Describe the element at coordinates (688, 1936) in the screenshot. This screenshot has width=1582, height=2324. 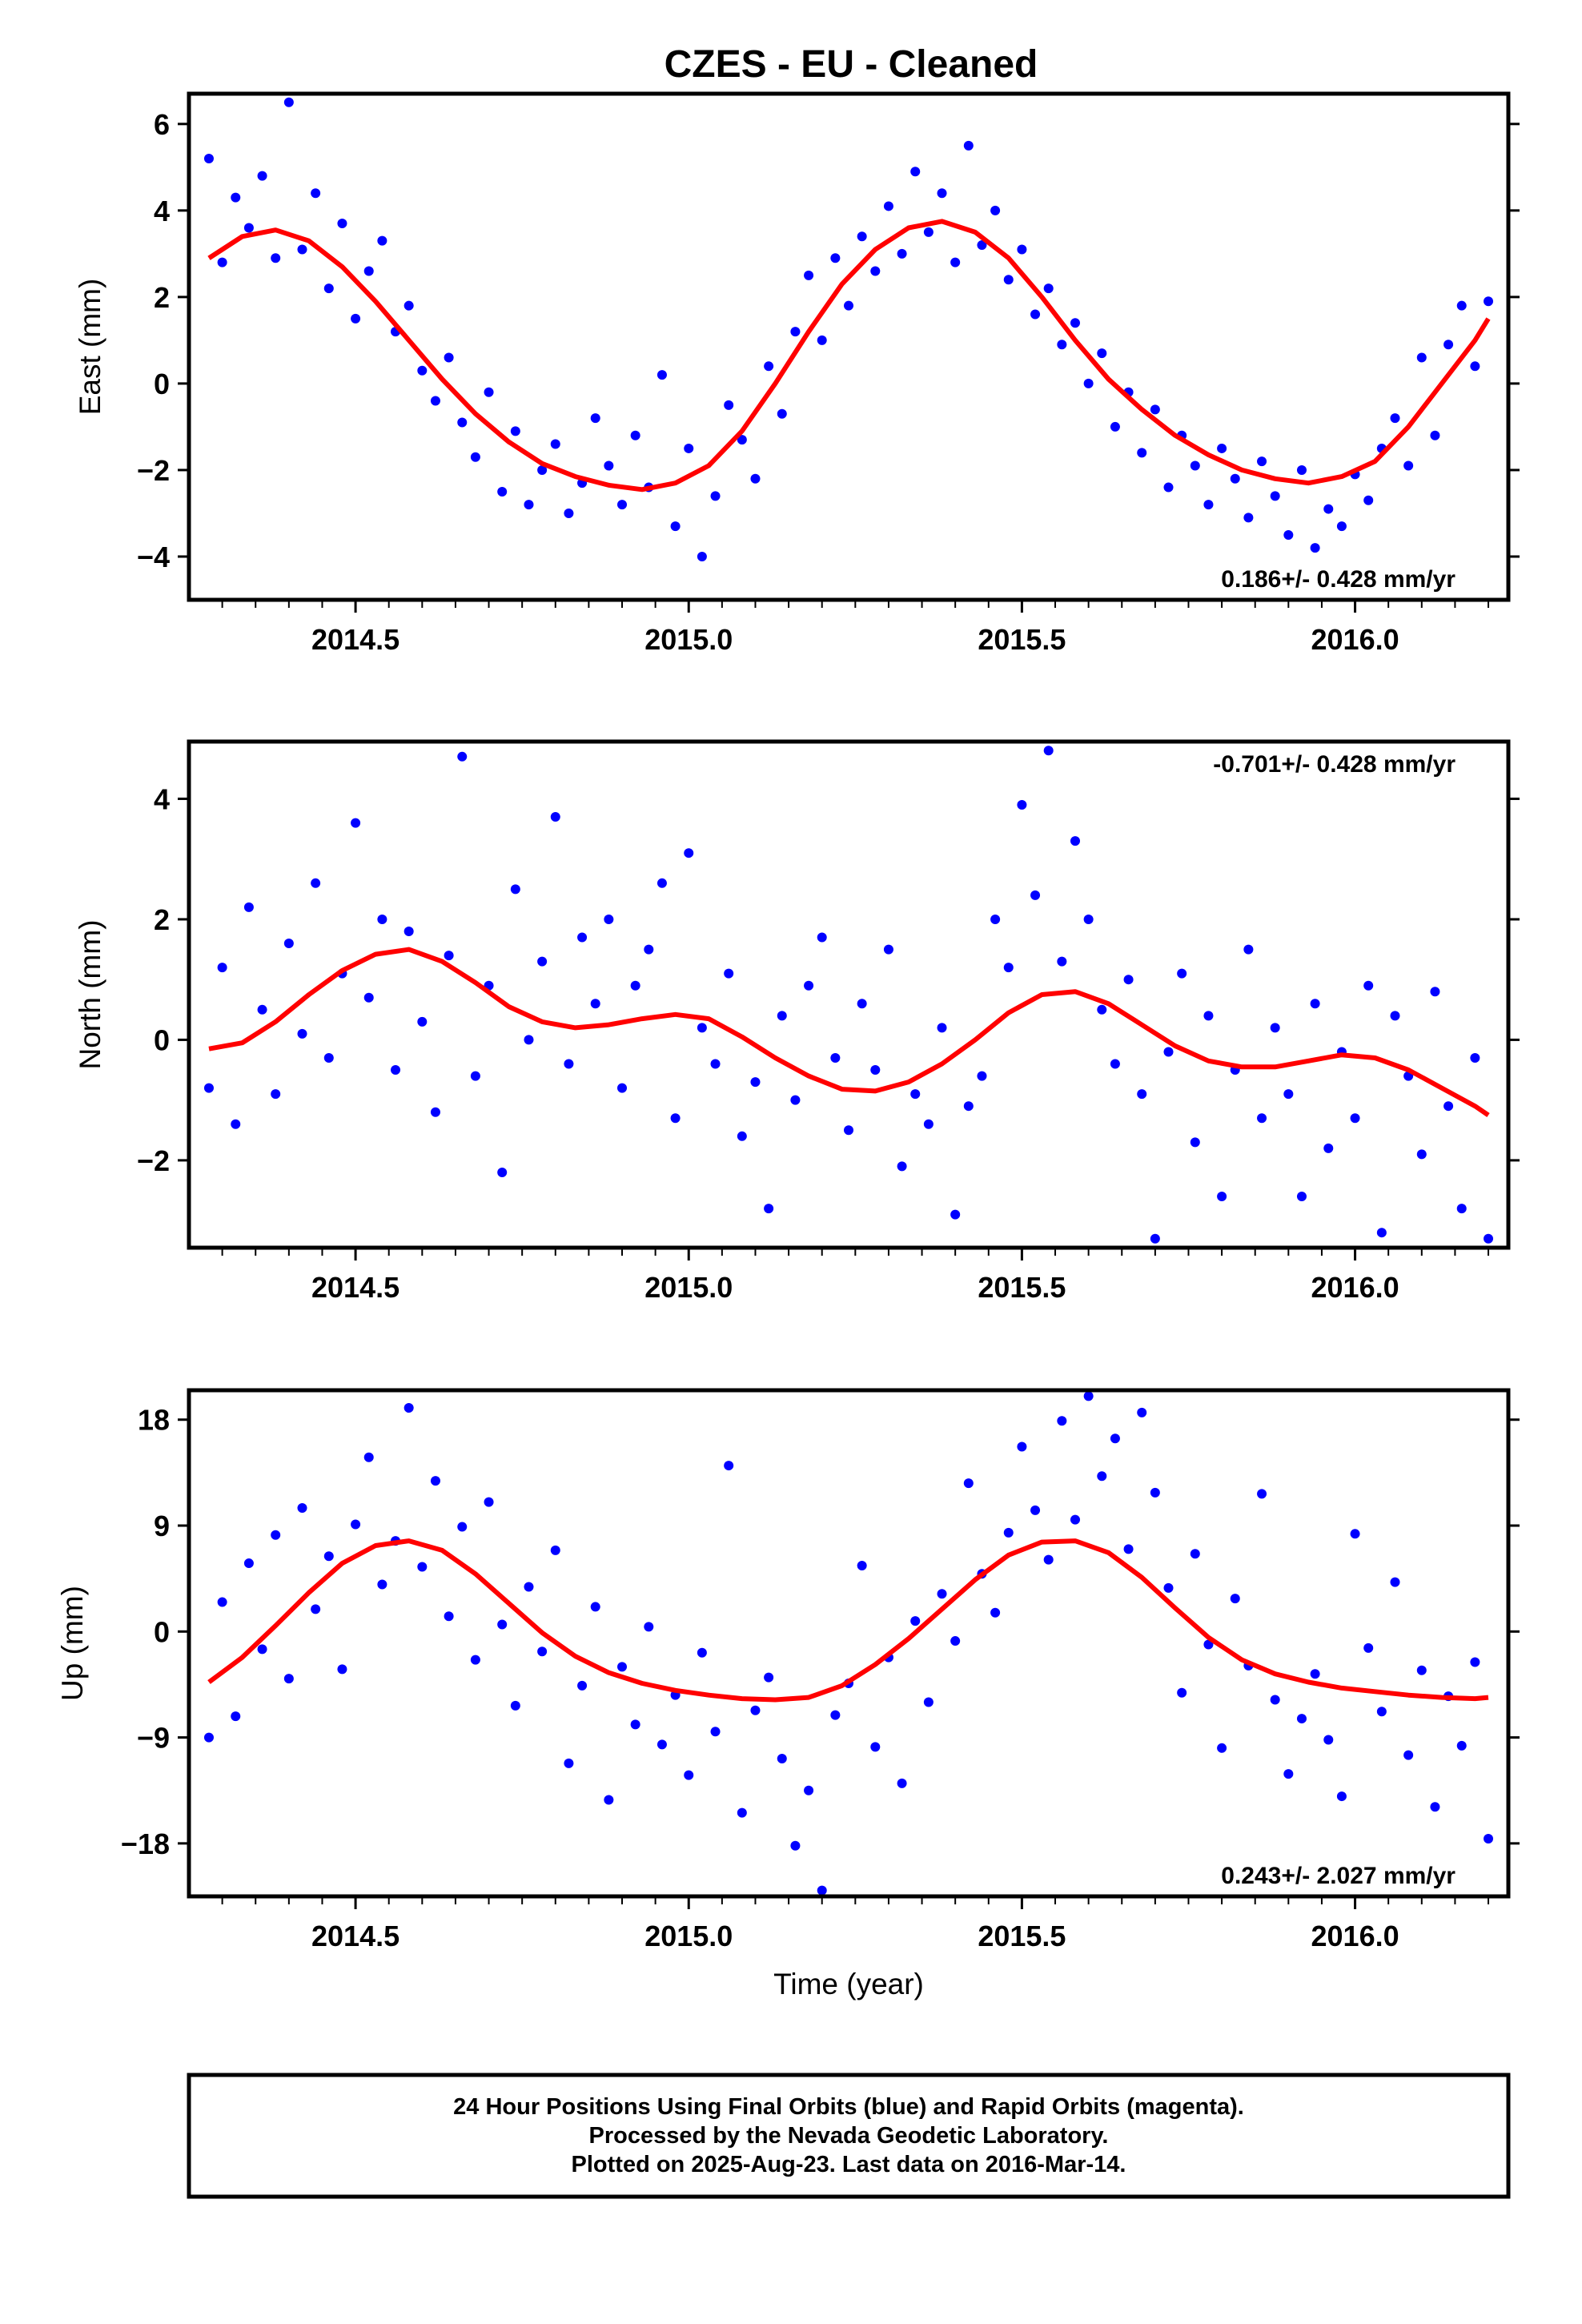
I see `up-xtick-label: 2015.0` at that location.